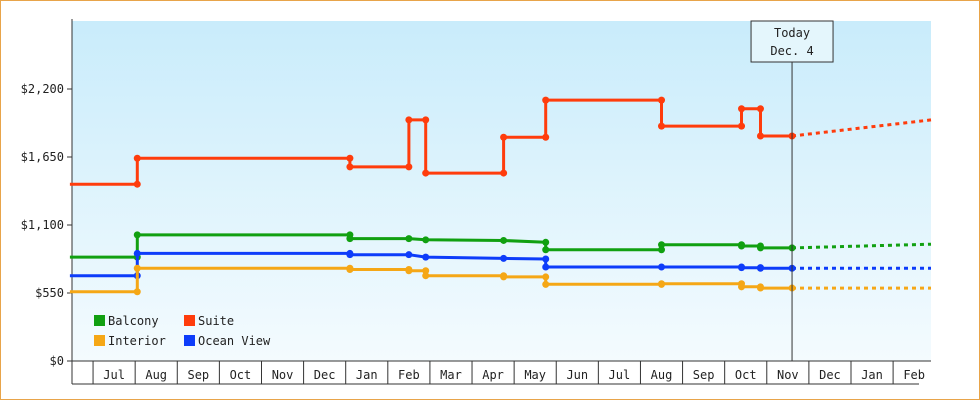 The image size is (980, 401). I want to click on y-tick-label: $1,650, so click(42, 157).